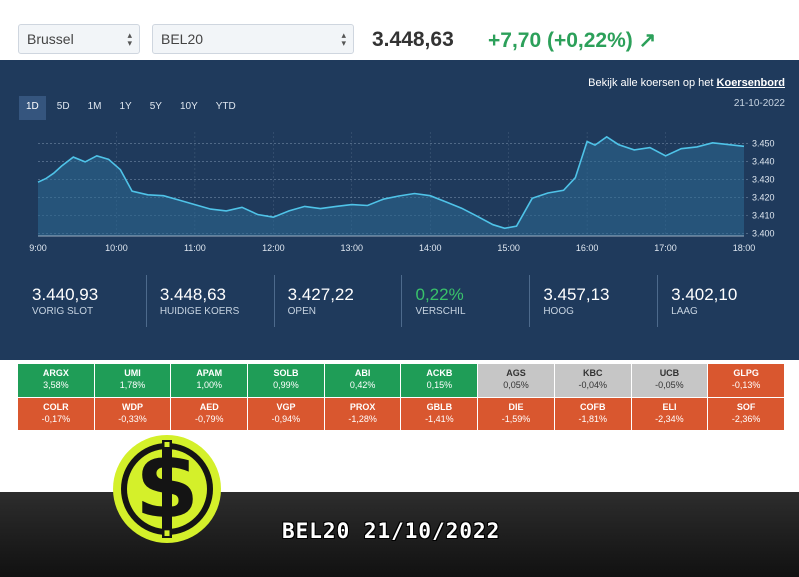 Image resolution: width=799 pixels, height=577 pixels. Describe the element at coordinates (746, 385) in the screenshot. I see `mover-change: -0,13%` at that location.